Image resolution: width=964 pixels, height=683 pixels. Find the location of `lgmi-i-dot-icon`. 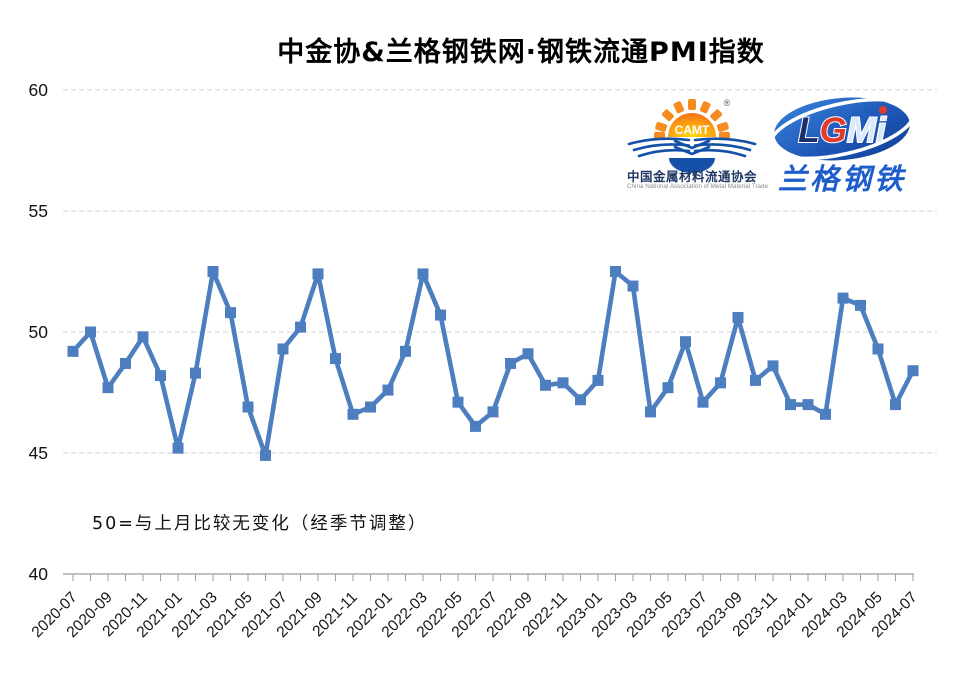

lgmi-i-dot-icon is located at coordinates (883, 110).